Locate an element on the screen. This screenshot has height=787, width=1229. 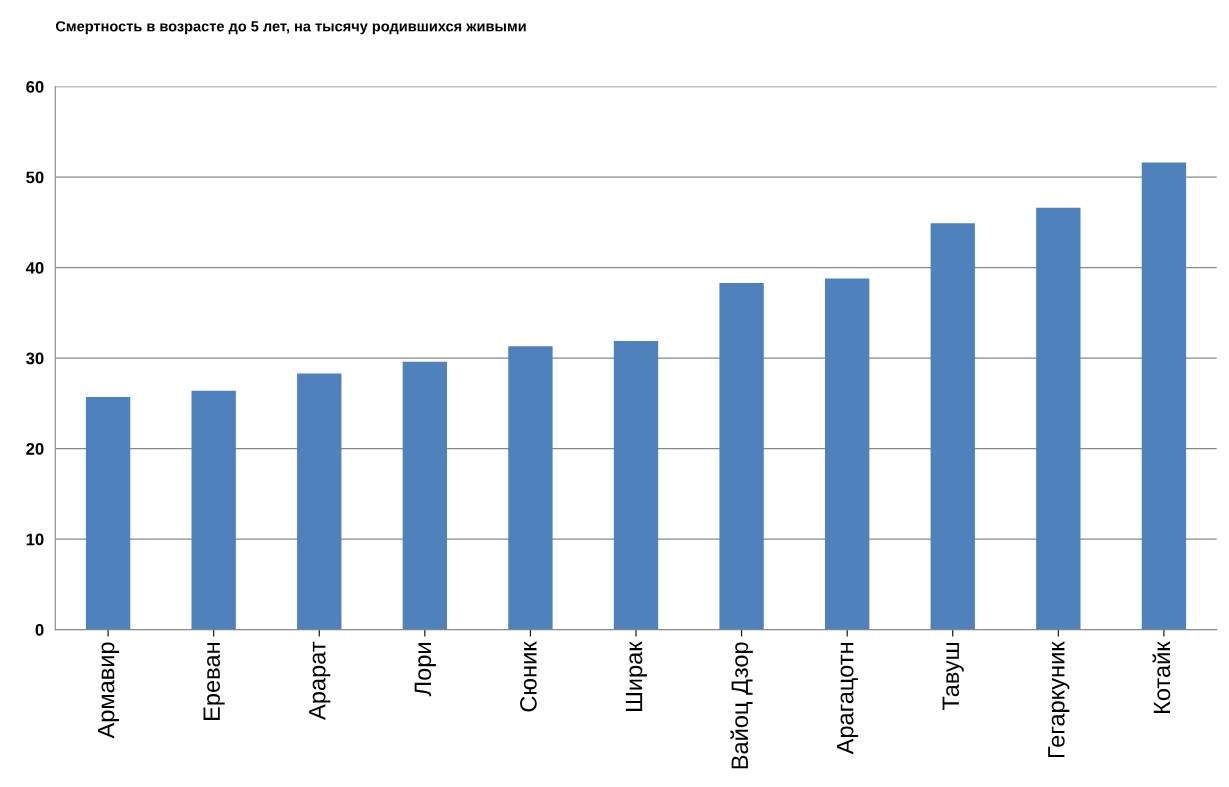
chart-title: Смертность в возрасте до 5 лет, на тысячу родившихся живыми is located at coordinates (290, 28).